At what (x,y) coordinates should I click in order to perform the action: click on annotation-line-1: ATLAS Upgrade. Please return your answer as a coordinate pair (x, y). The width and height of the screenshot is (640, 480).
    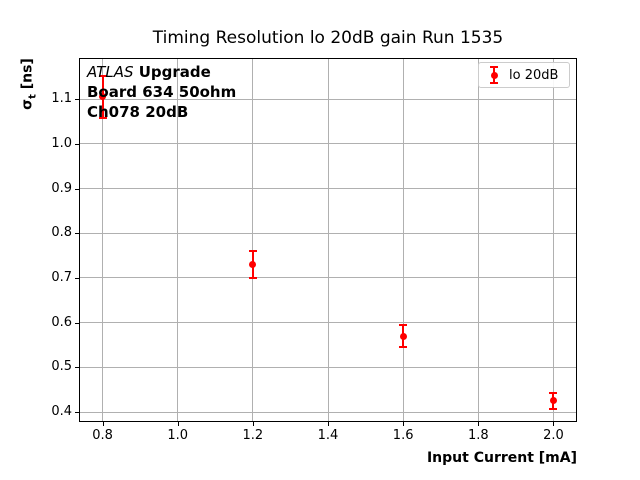
    Looking at the image, I should click on (161, 72).